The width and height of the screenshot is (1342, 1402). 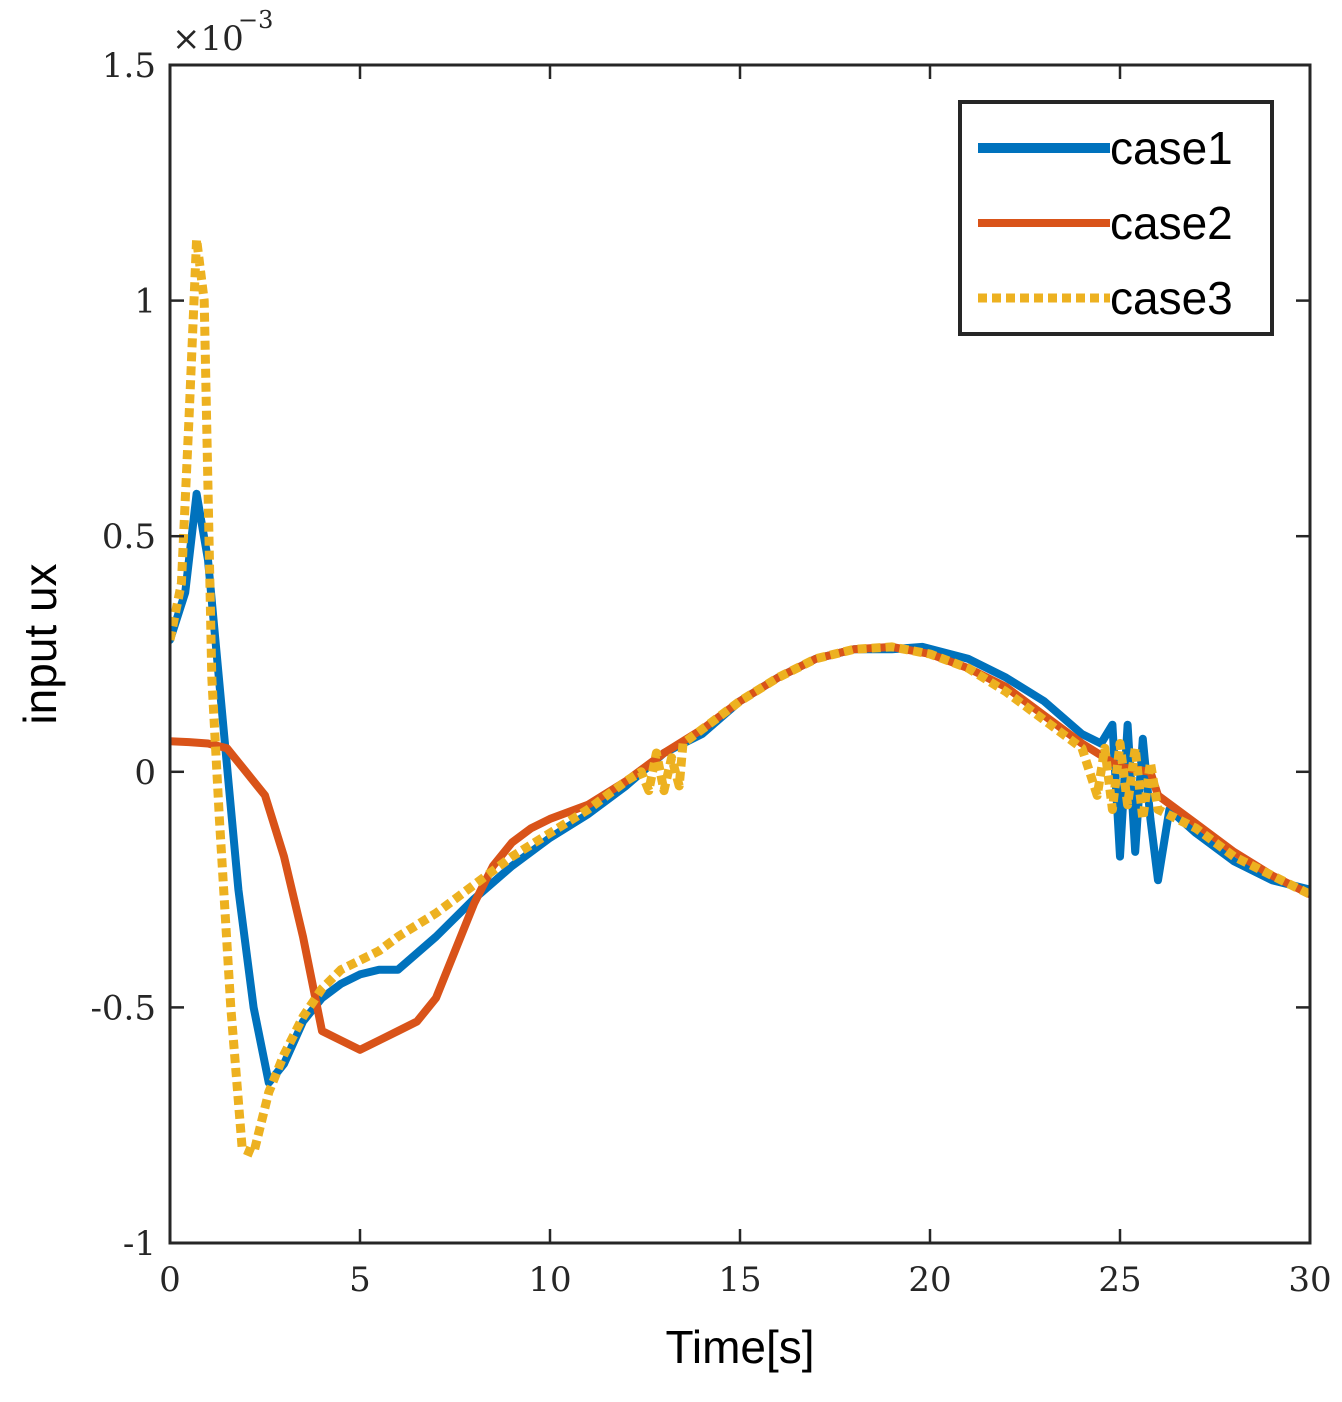 What do you see at coordinates (40, 643) in the screenshot?
I see `y-axis-title: input ux` at bounding box center [40, 643].